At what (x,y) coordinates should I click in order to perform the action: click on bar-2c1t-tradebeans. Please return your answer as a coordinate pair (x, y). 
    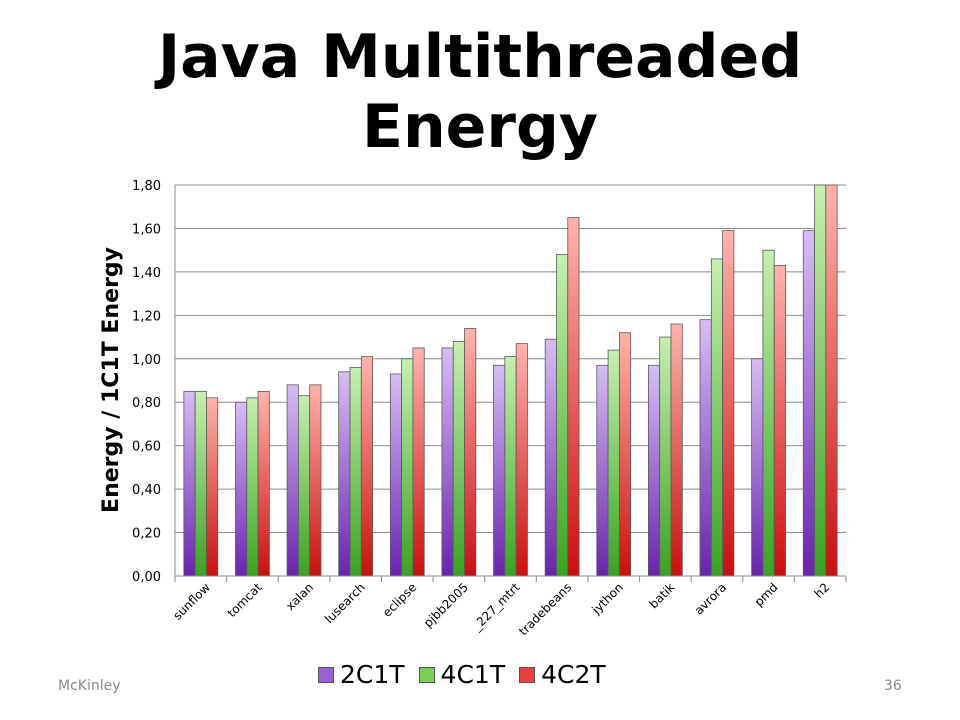
    Looking at the image, I should click on (550, 457).